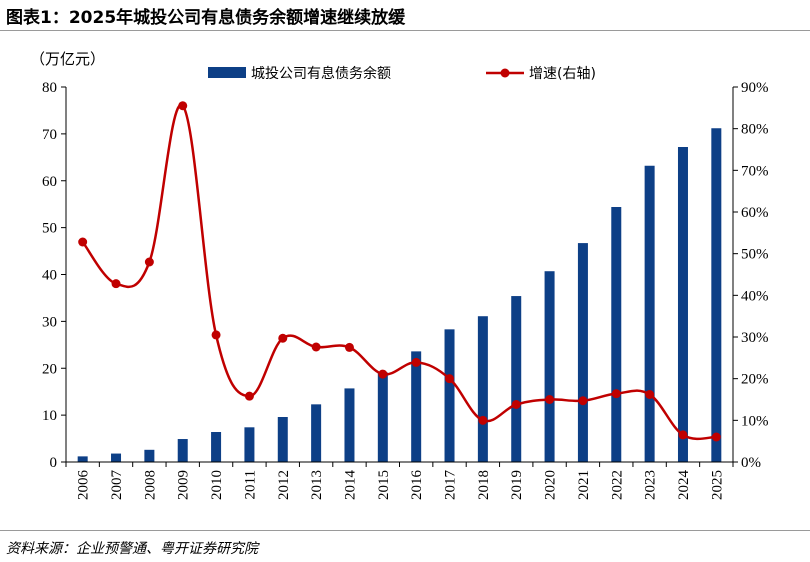 Image resolution: width=810 pixels, height=562 pixels. Describe the element at coordinates (227, 72) in the screenshot. I see `legend-bar-swatch` at that location.